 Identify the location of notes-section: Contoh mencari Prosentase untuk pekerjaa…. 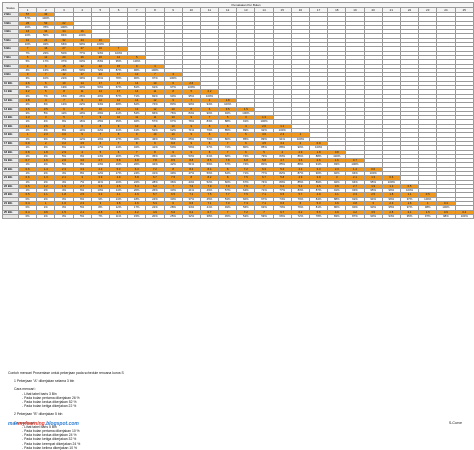
(158, 410).